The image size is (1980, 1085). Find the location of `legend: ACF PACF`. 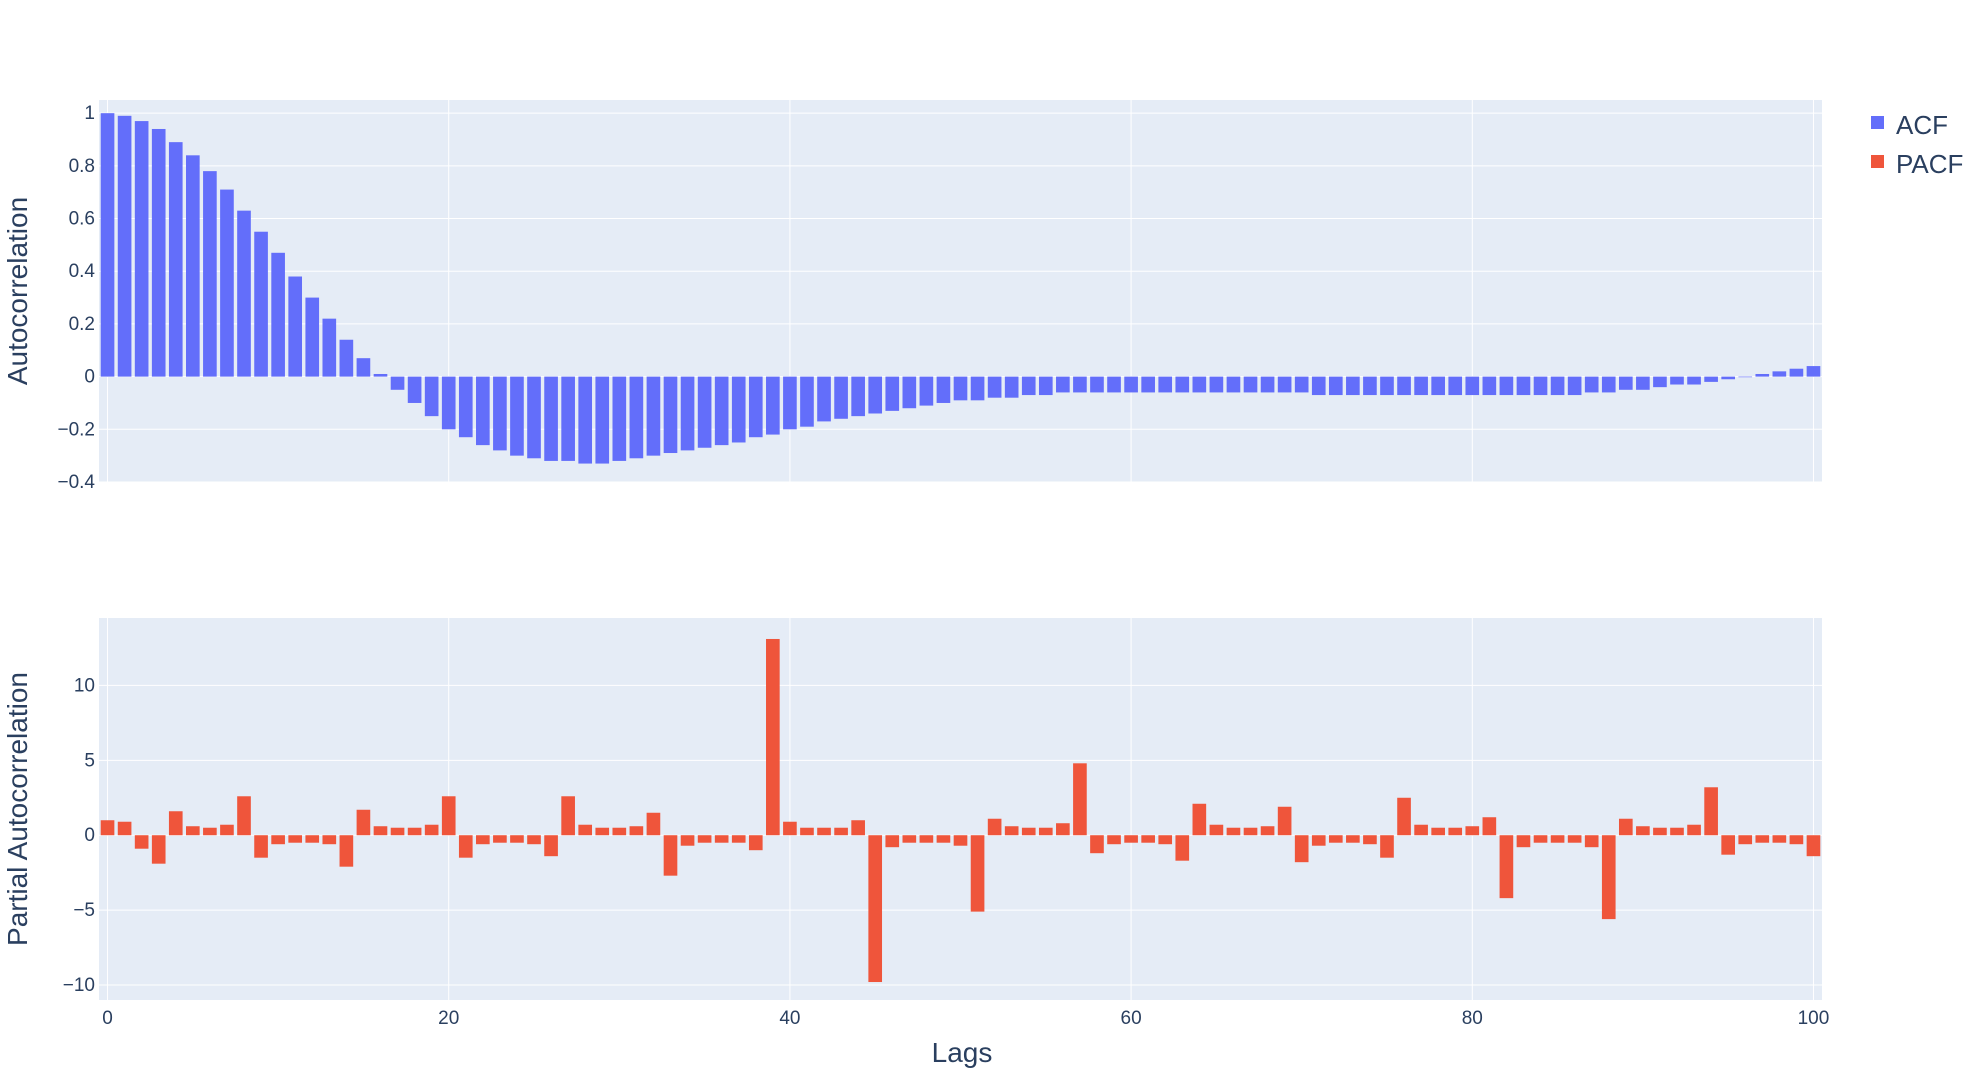

legend: ACF PACF is located at coordinates (1917, 144).